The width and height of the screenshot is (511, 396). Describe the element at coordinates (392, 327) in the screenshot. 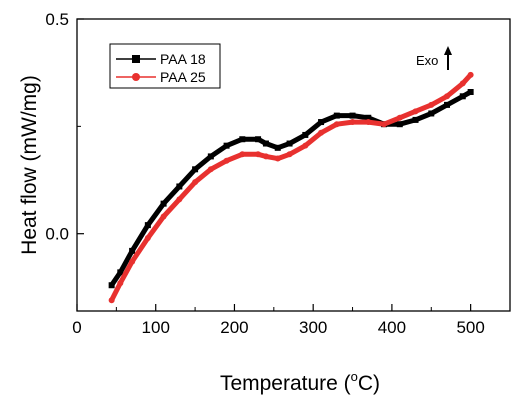

I see `x-tick-label-400: 400` at that location.